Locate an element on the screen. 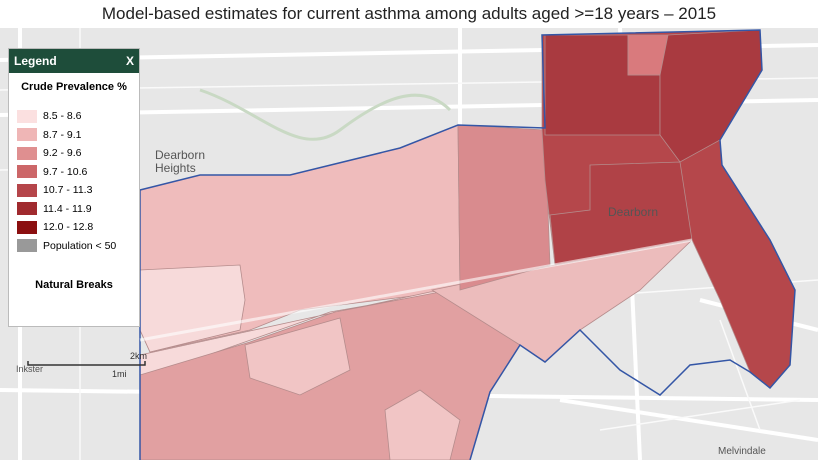 The height and width of the screenshot is (460, 818). legend-close: X is located at coordinates (129, 61).